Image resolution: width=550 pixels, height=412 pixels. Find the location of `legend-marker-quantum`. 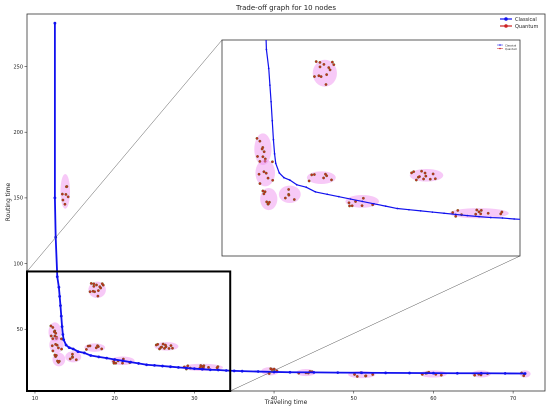

legend-marker-quantum is located at coordinates (506, 26).